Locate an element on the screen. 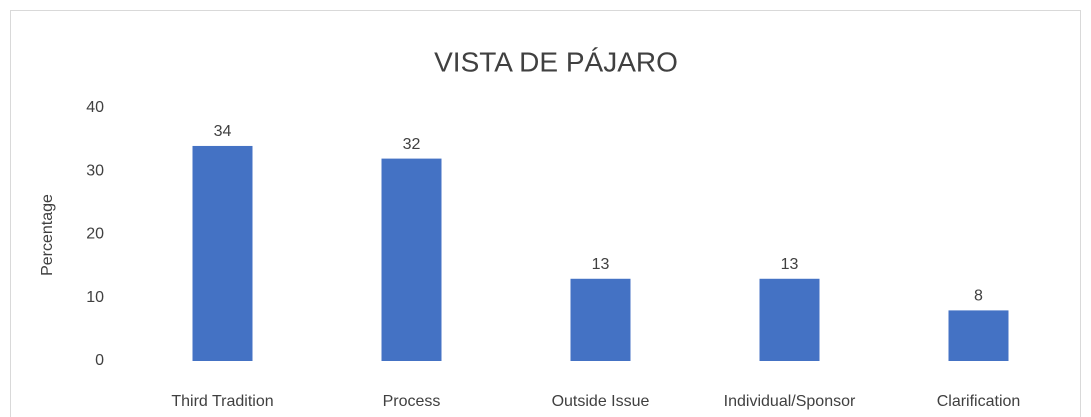 The image size is (1091, 417). y-tick-label: 20 is located at coordinates (95, 234).